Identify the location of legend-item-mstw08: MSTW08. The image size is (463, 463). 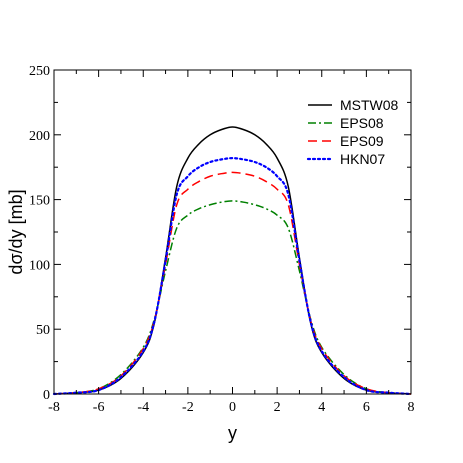
(353, 105).